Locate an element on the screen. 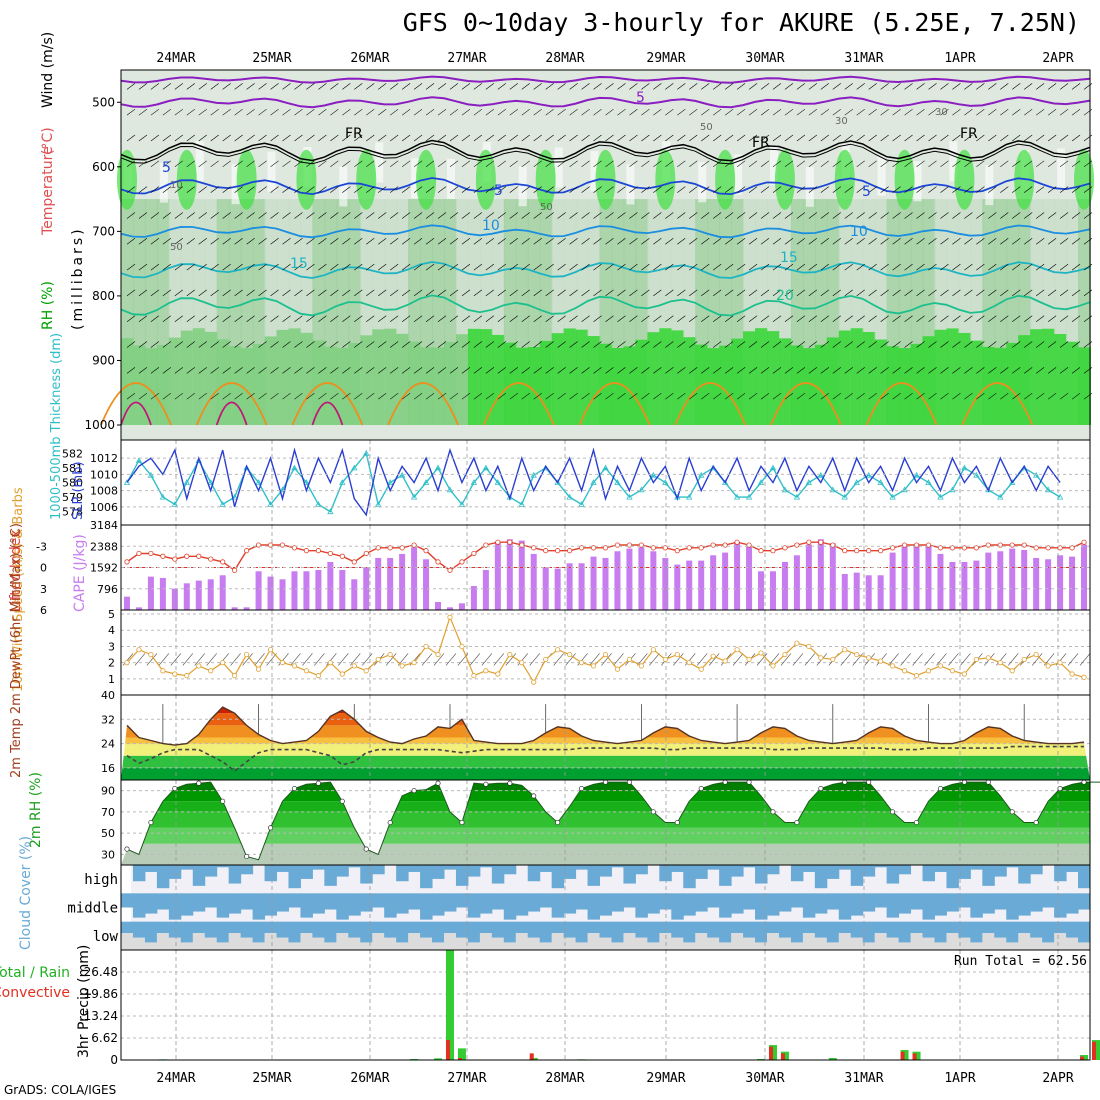 The image size is (1100, 1100). thickness-ylabel: 1000-500mb Thickness (dm) is located at coordinates (56, 426).